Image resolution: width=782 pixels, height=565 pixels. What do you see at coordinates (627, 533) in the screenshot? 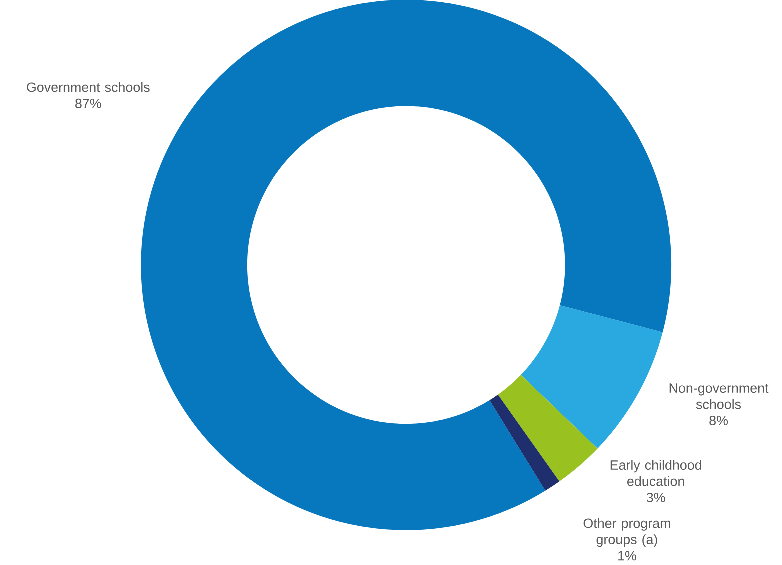
I see `slice-label: Other program groups (a)` at bounding box center [627, 533].